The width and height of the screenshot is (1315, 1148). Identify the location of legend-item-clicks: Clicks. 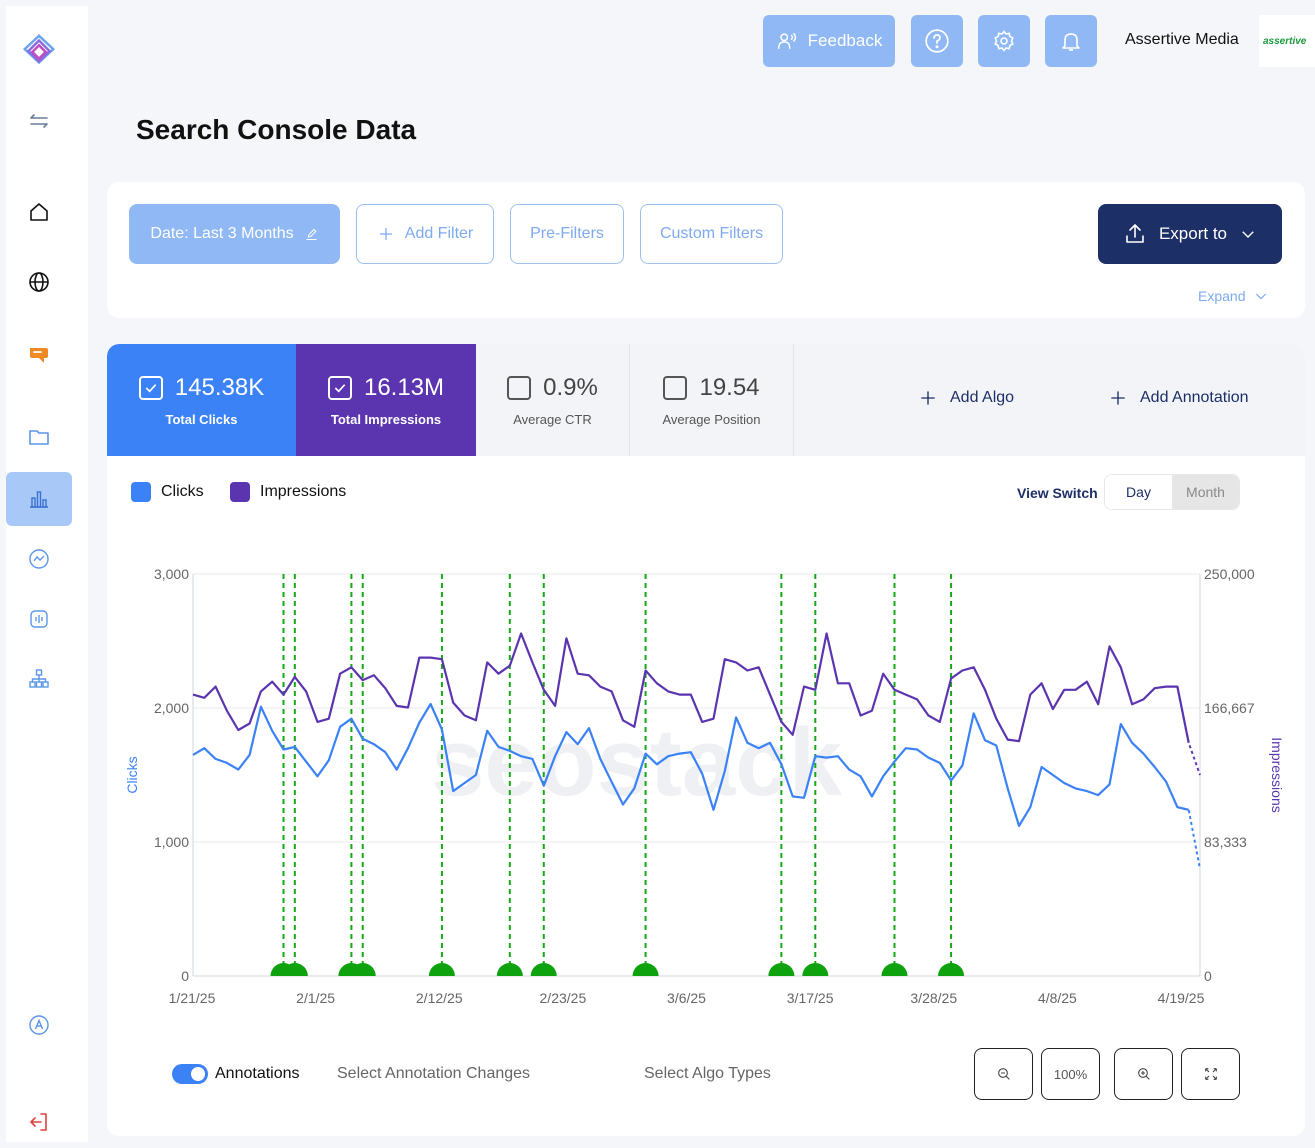
(167, 492).